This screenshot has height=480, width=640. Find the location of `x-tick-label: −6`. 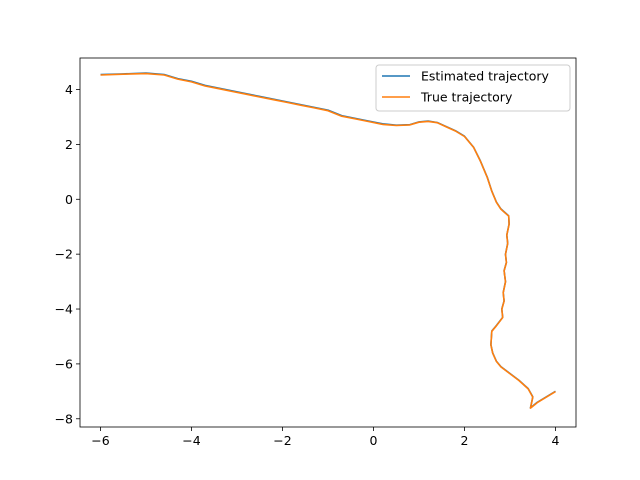

x-tick-label: −6 is located at coordinates (100, 440).